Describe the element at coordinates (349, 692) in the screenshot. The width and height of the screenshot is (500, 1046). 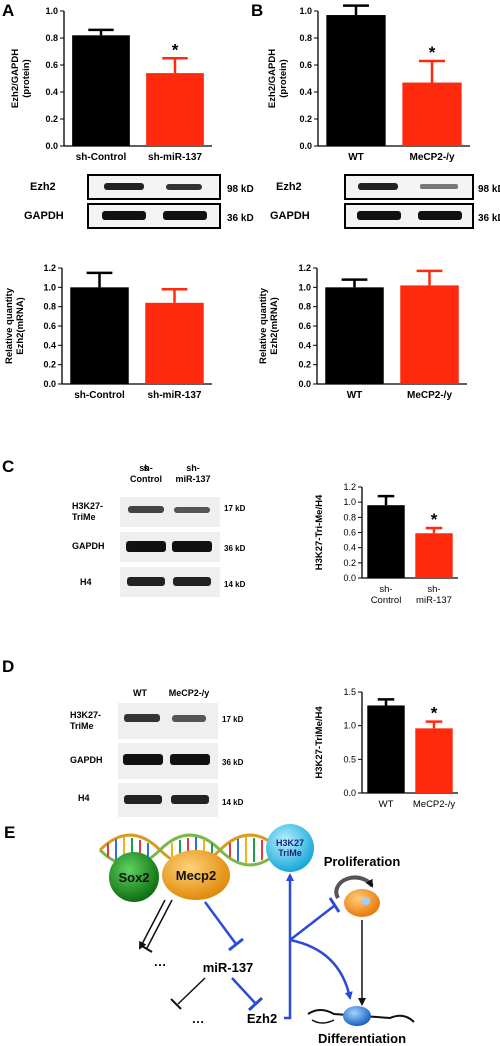
I see `y-tick-label: 1.5` at that location.